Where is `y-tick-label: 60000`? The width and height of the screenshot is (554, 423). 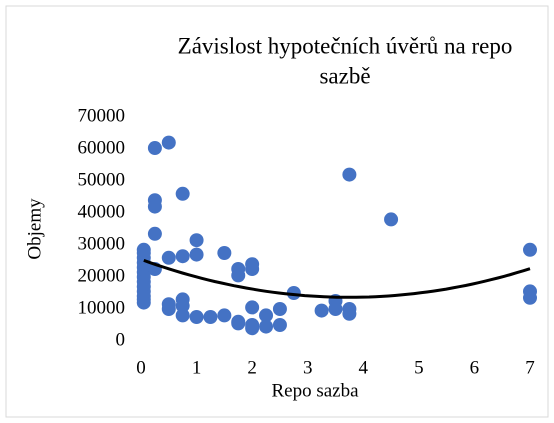 y-tick-label: 60000 is located at coordinates (102, 147).